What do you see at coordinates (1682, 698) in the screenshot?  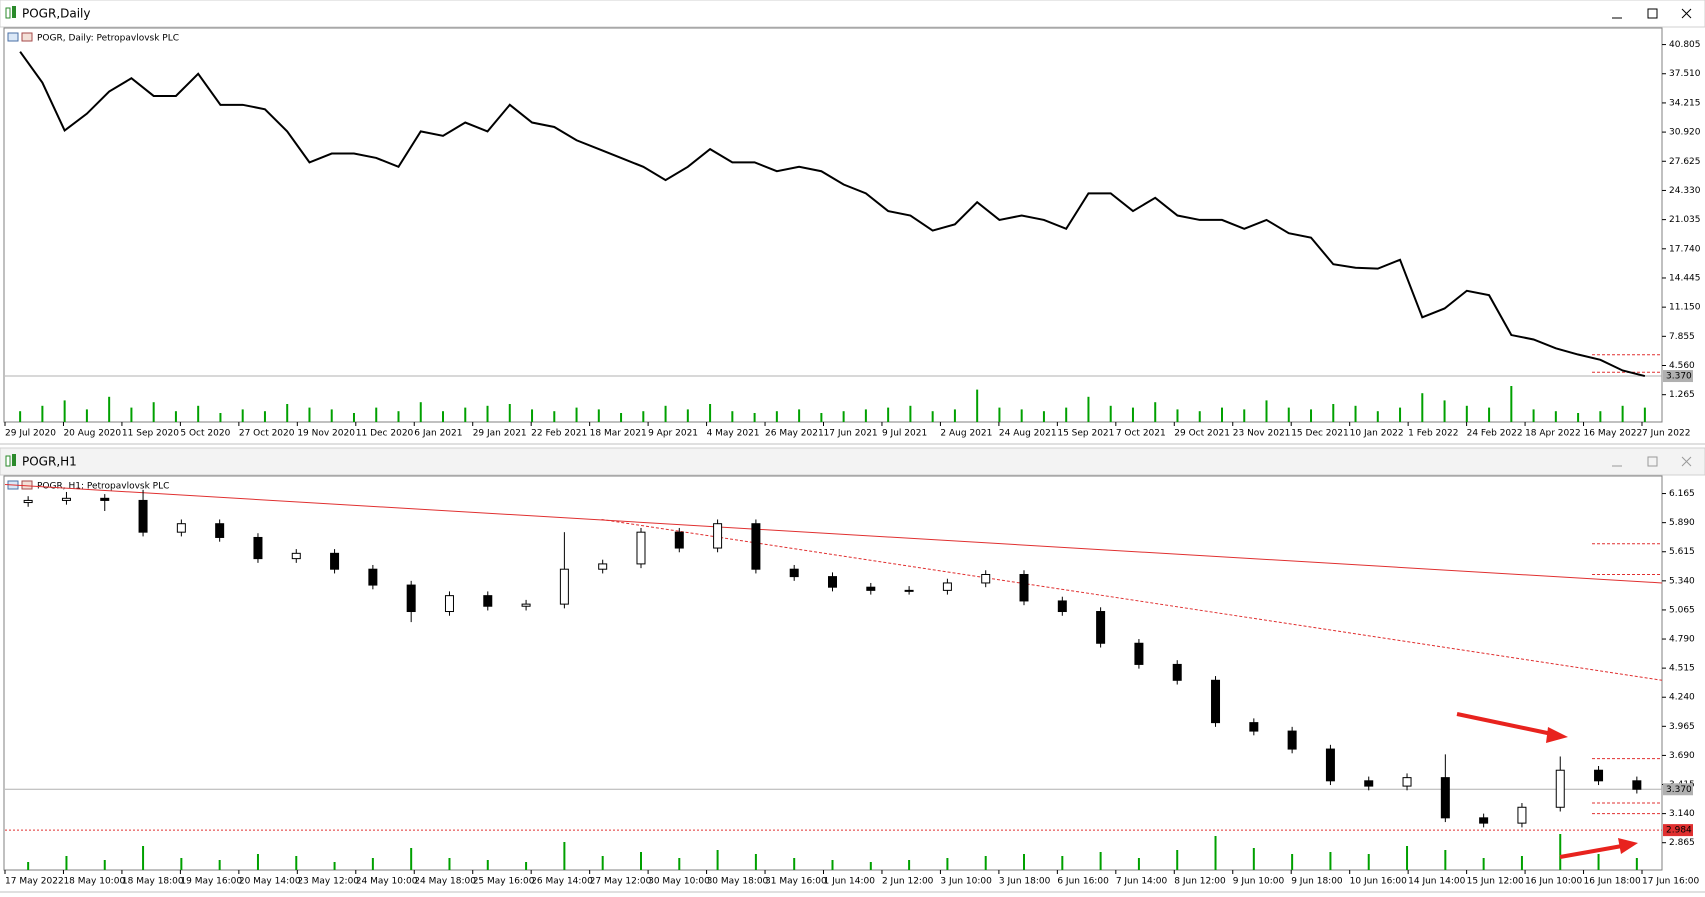 I see `y-tick-label: 4.240` at bounding box center [1682, 698].